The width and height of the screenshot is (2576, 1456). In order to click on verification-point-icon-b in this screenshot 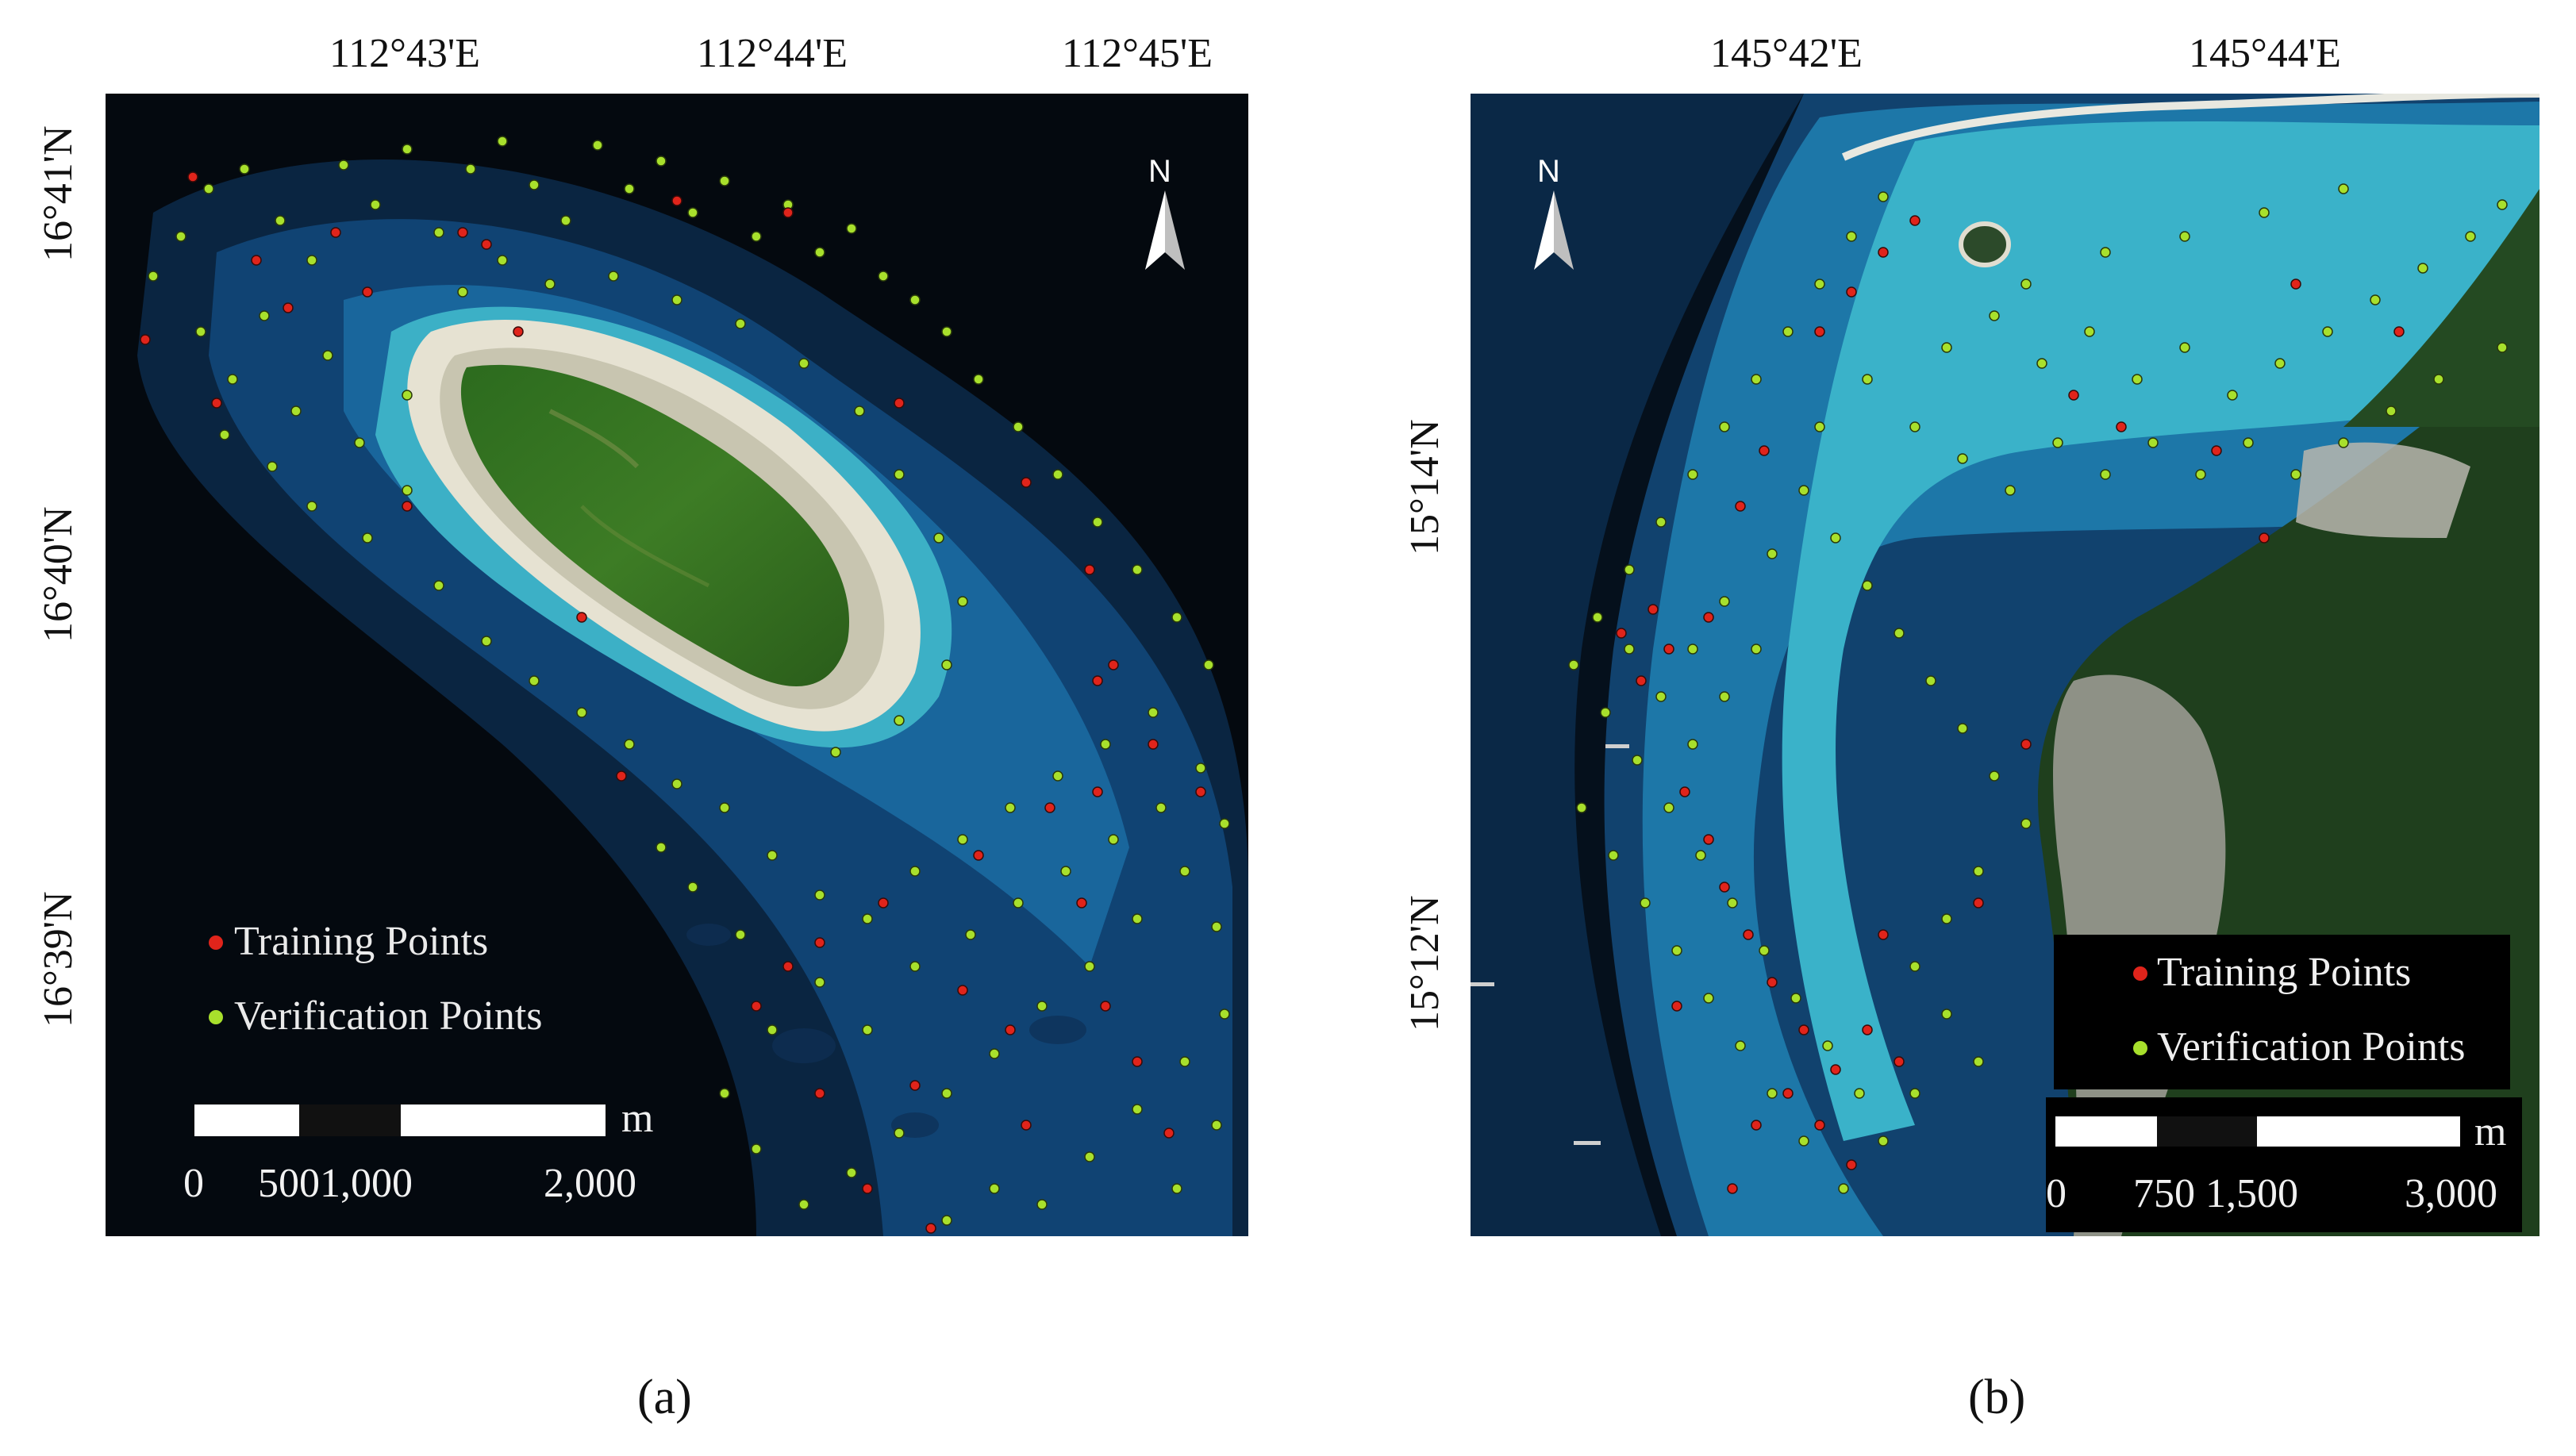, I will do `click(2140, 1048)`.